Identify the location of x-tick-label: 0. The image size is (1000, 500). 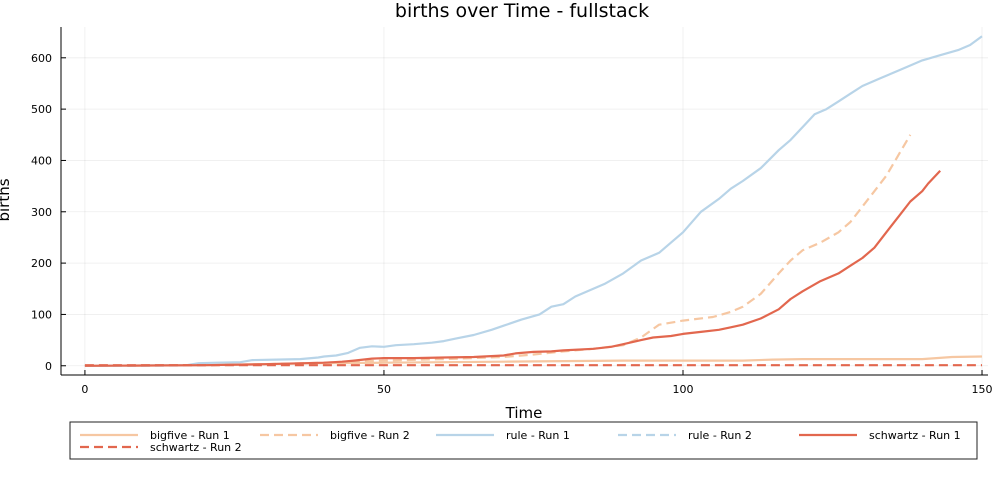
(84, 389).